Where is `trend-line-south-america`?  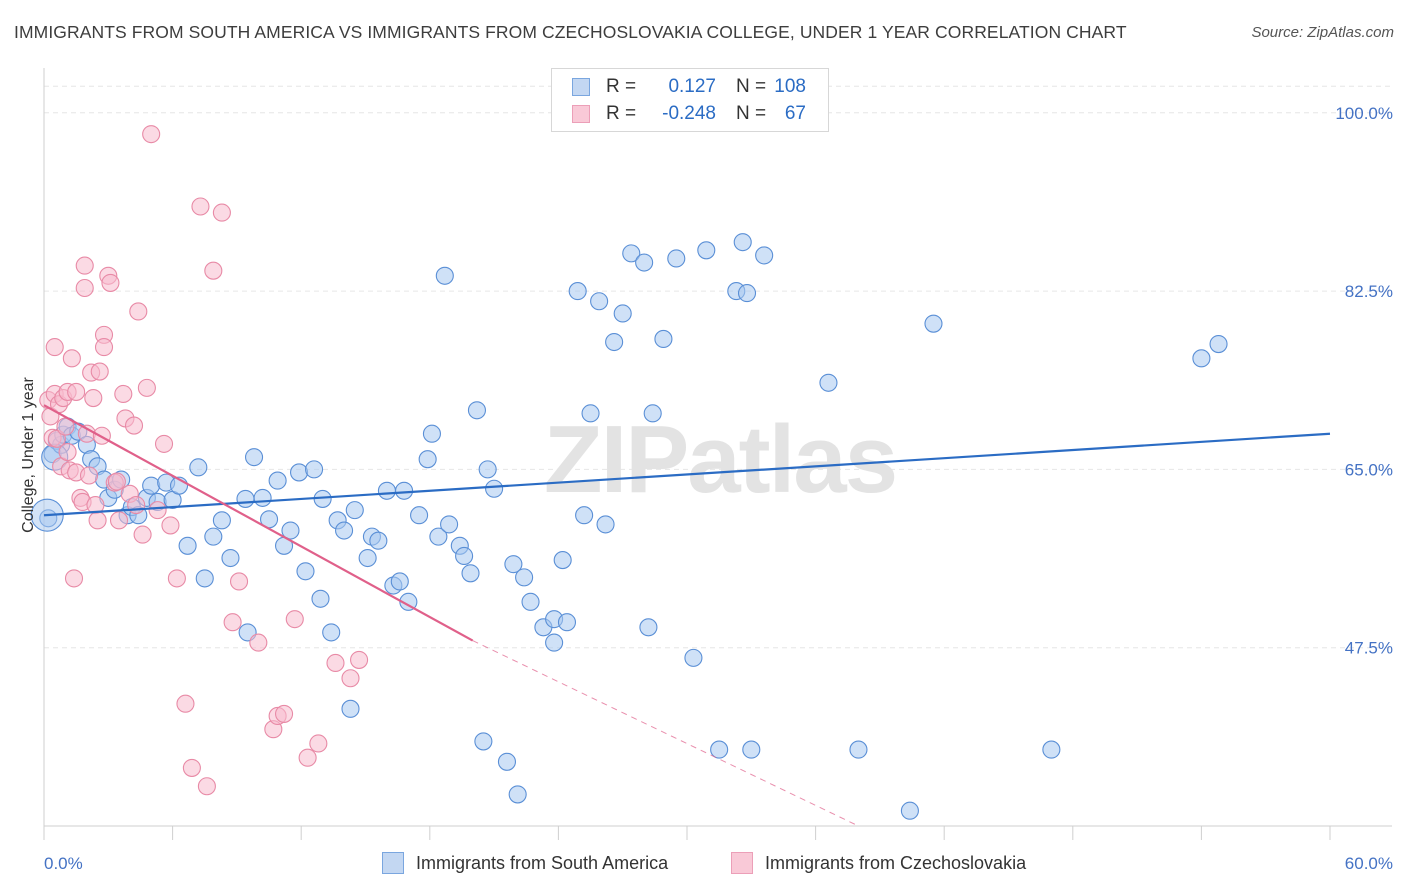
trend-line-south-america is located at coordinates (687, 474).